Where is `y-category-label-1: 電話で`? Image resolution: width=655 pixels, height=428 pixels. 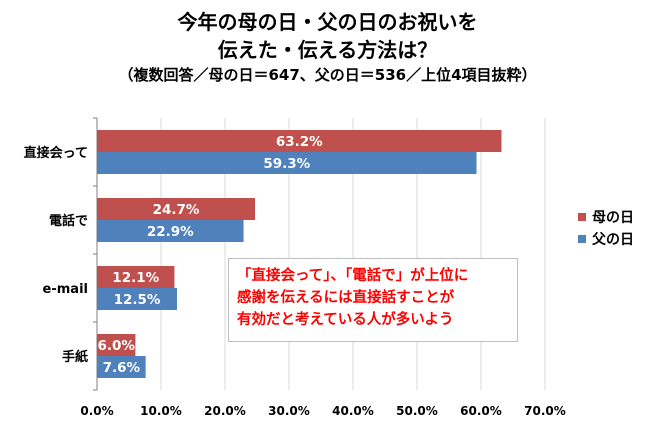 y-category-label-1: 電話で is located at coordinates (68, 221).